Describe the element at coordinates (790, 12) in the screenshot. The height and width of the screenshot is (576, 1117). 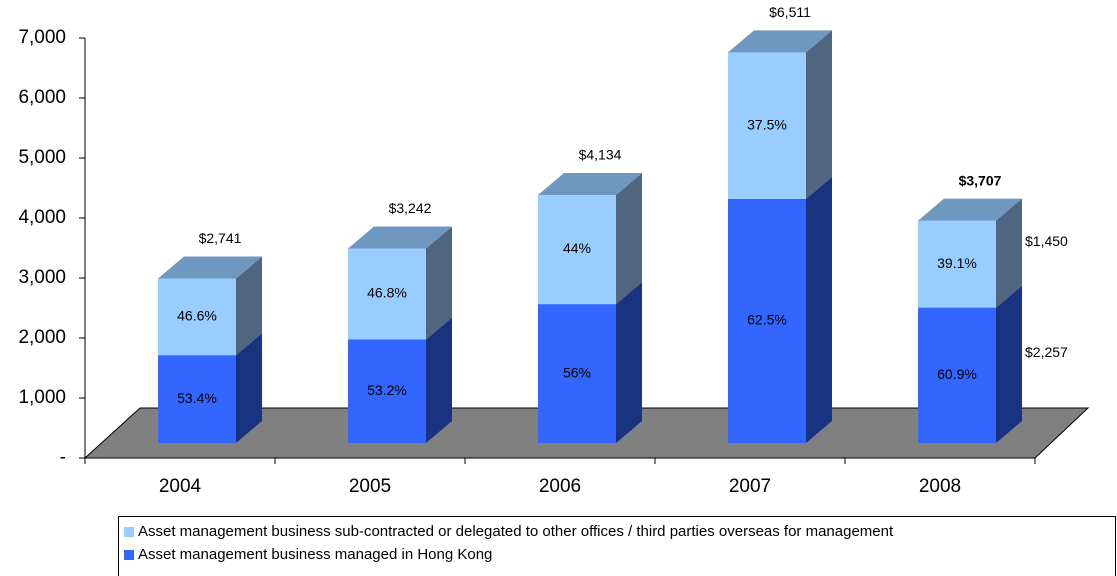
I see `total-label: $6,511` at that location.